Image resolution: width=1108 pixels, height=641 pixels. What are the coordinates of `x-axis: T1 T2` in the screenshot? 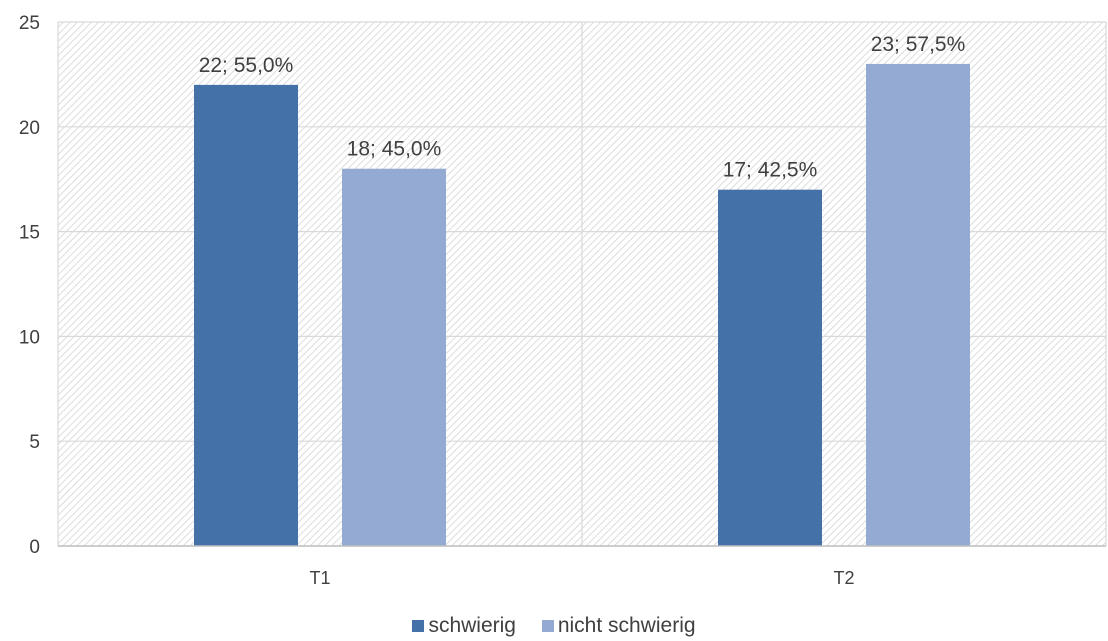 It's located at (582, 566).